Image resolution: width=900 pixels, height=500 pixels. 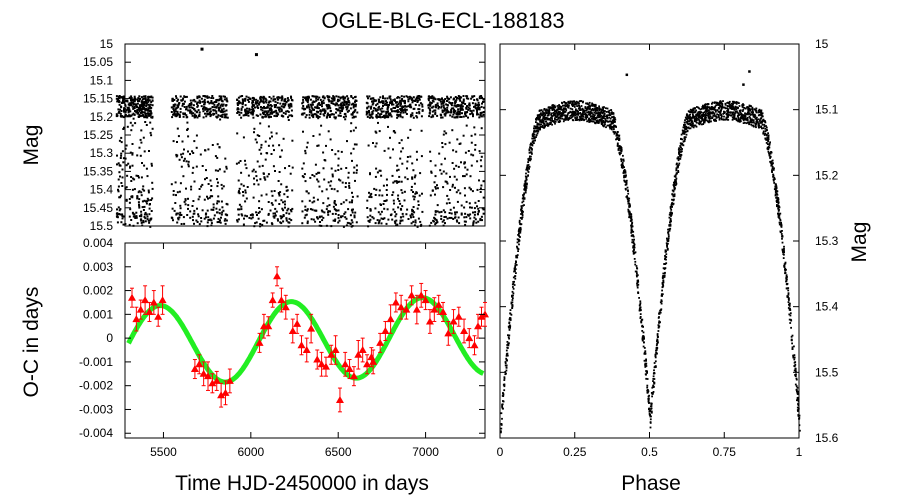 What do you see at coordinates (98, 135) in the screenshot?
I see `light-curve-y-tick-label: 15.25` at bounding box center [98, 135].